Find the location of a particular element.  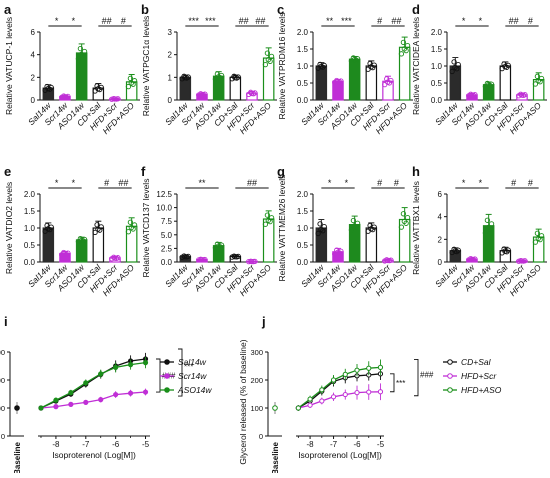

y-tick-label: 6 is located at coordinates (440, 194).